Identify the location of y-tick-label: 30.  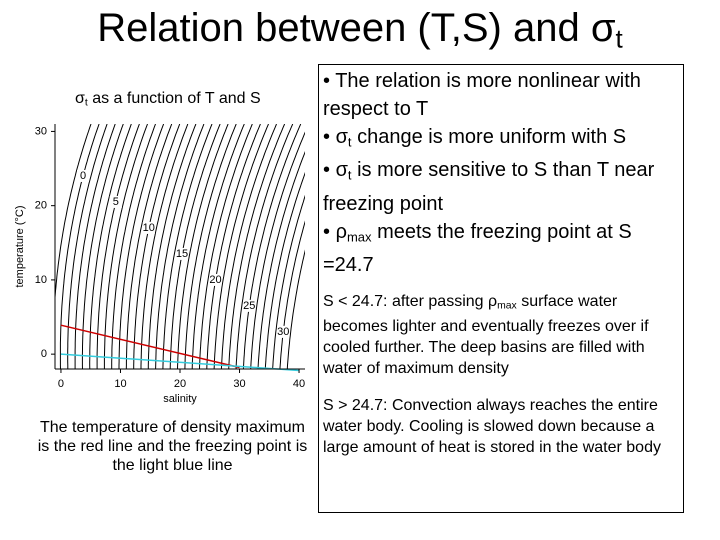
(41, 131).